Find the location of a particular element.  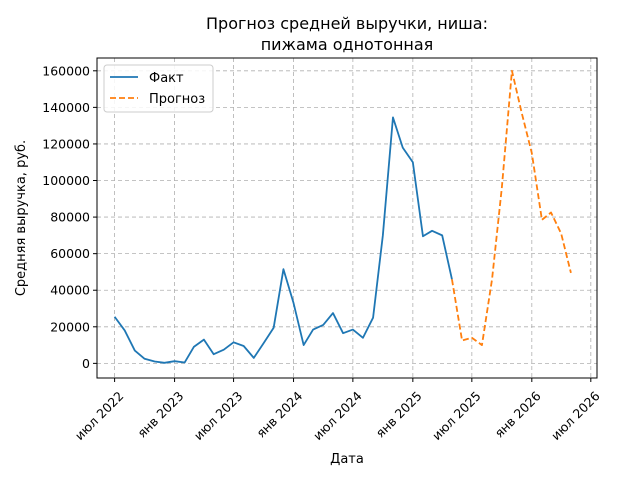

series-line-forecast is located at coordinates (511, 207).